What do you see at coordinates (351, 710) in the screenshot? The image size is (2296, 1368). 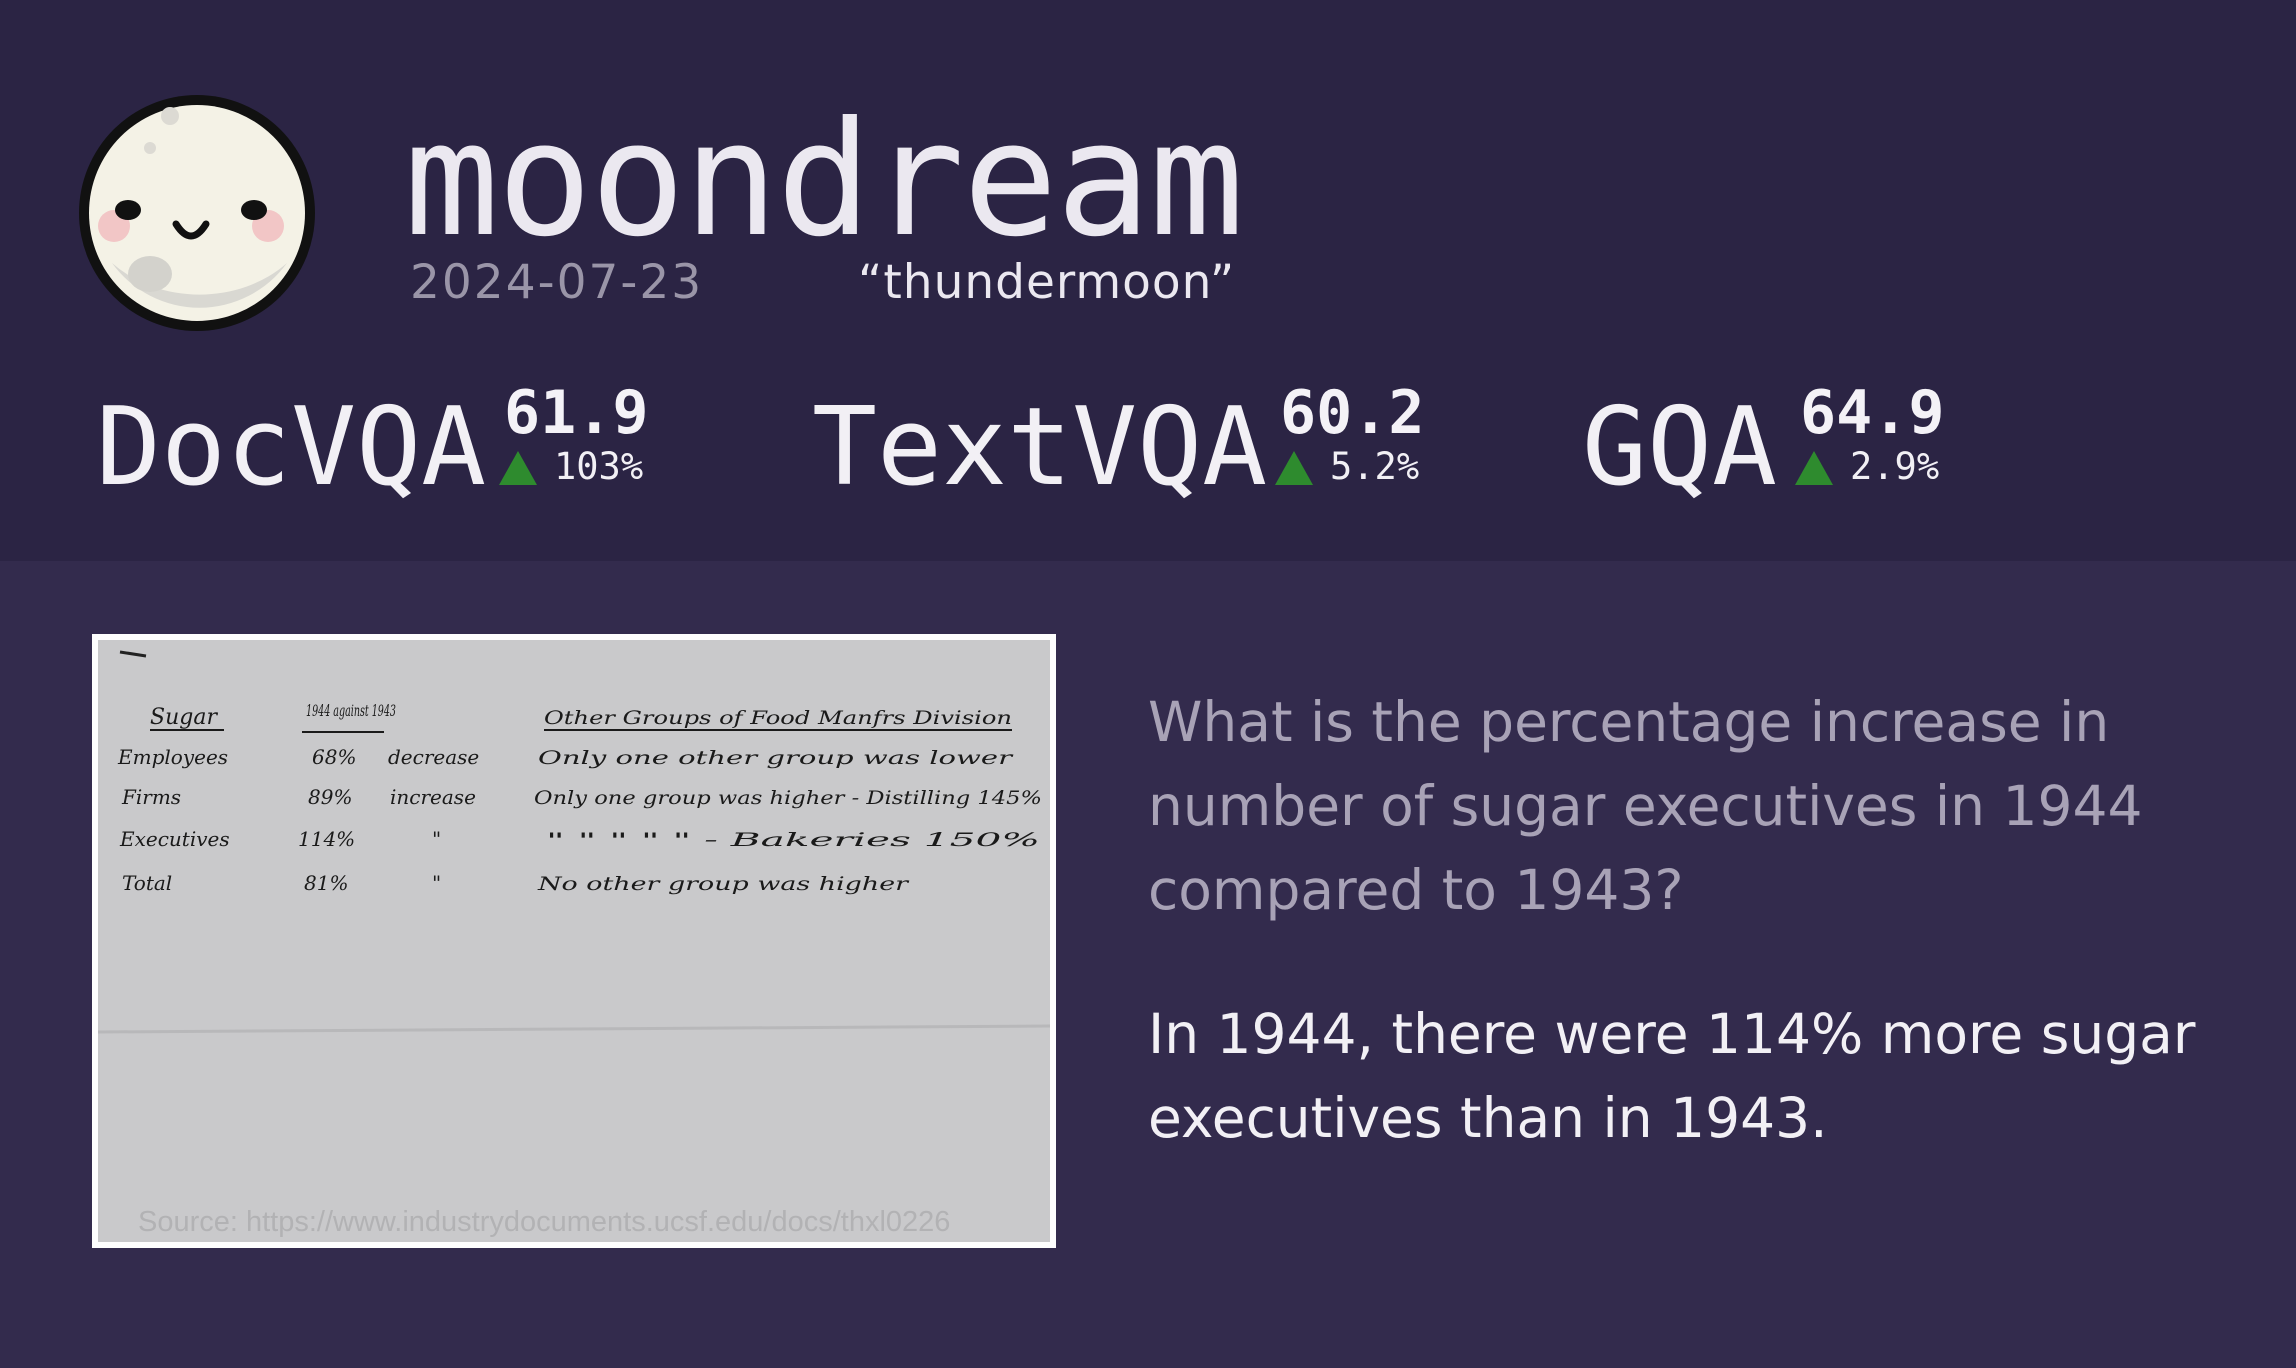 I see `doc-heading-year: 1944 against 1943` at bounding box center [351, 710].